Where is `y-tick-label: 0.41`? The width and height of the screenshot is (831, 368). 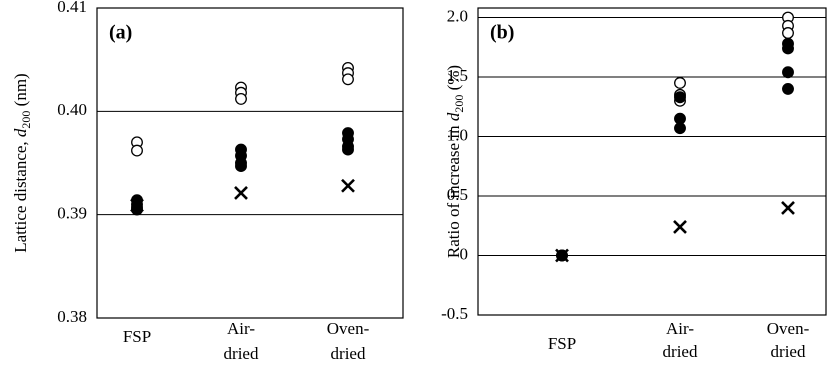
y-tick-label: 0.41 is located at coordinates (72, 8).